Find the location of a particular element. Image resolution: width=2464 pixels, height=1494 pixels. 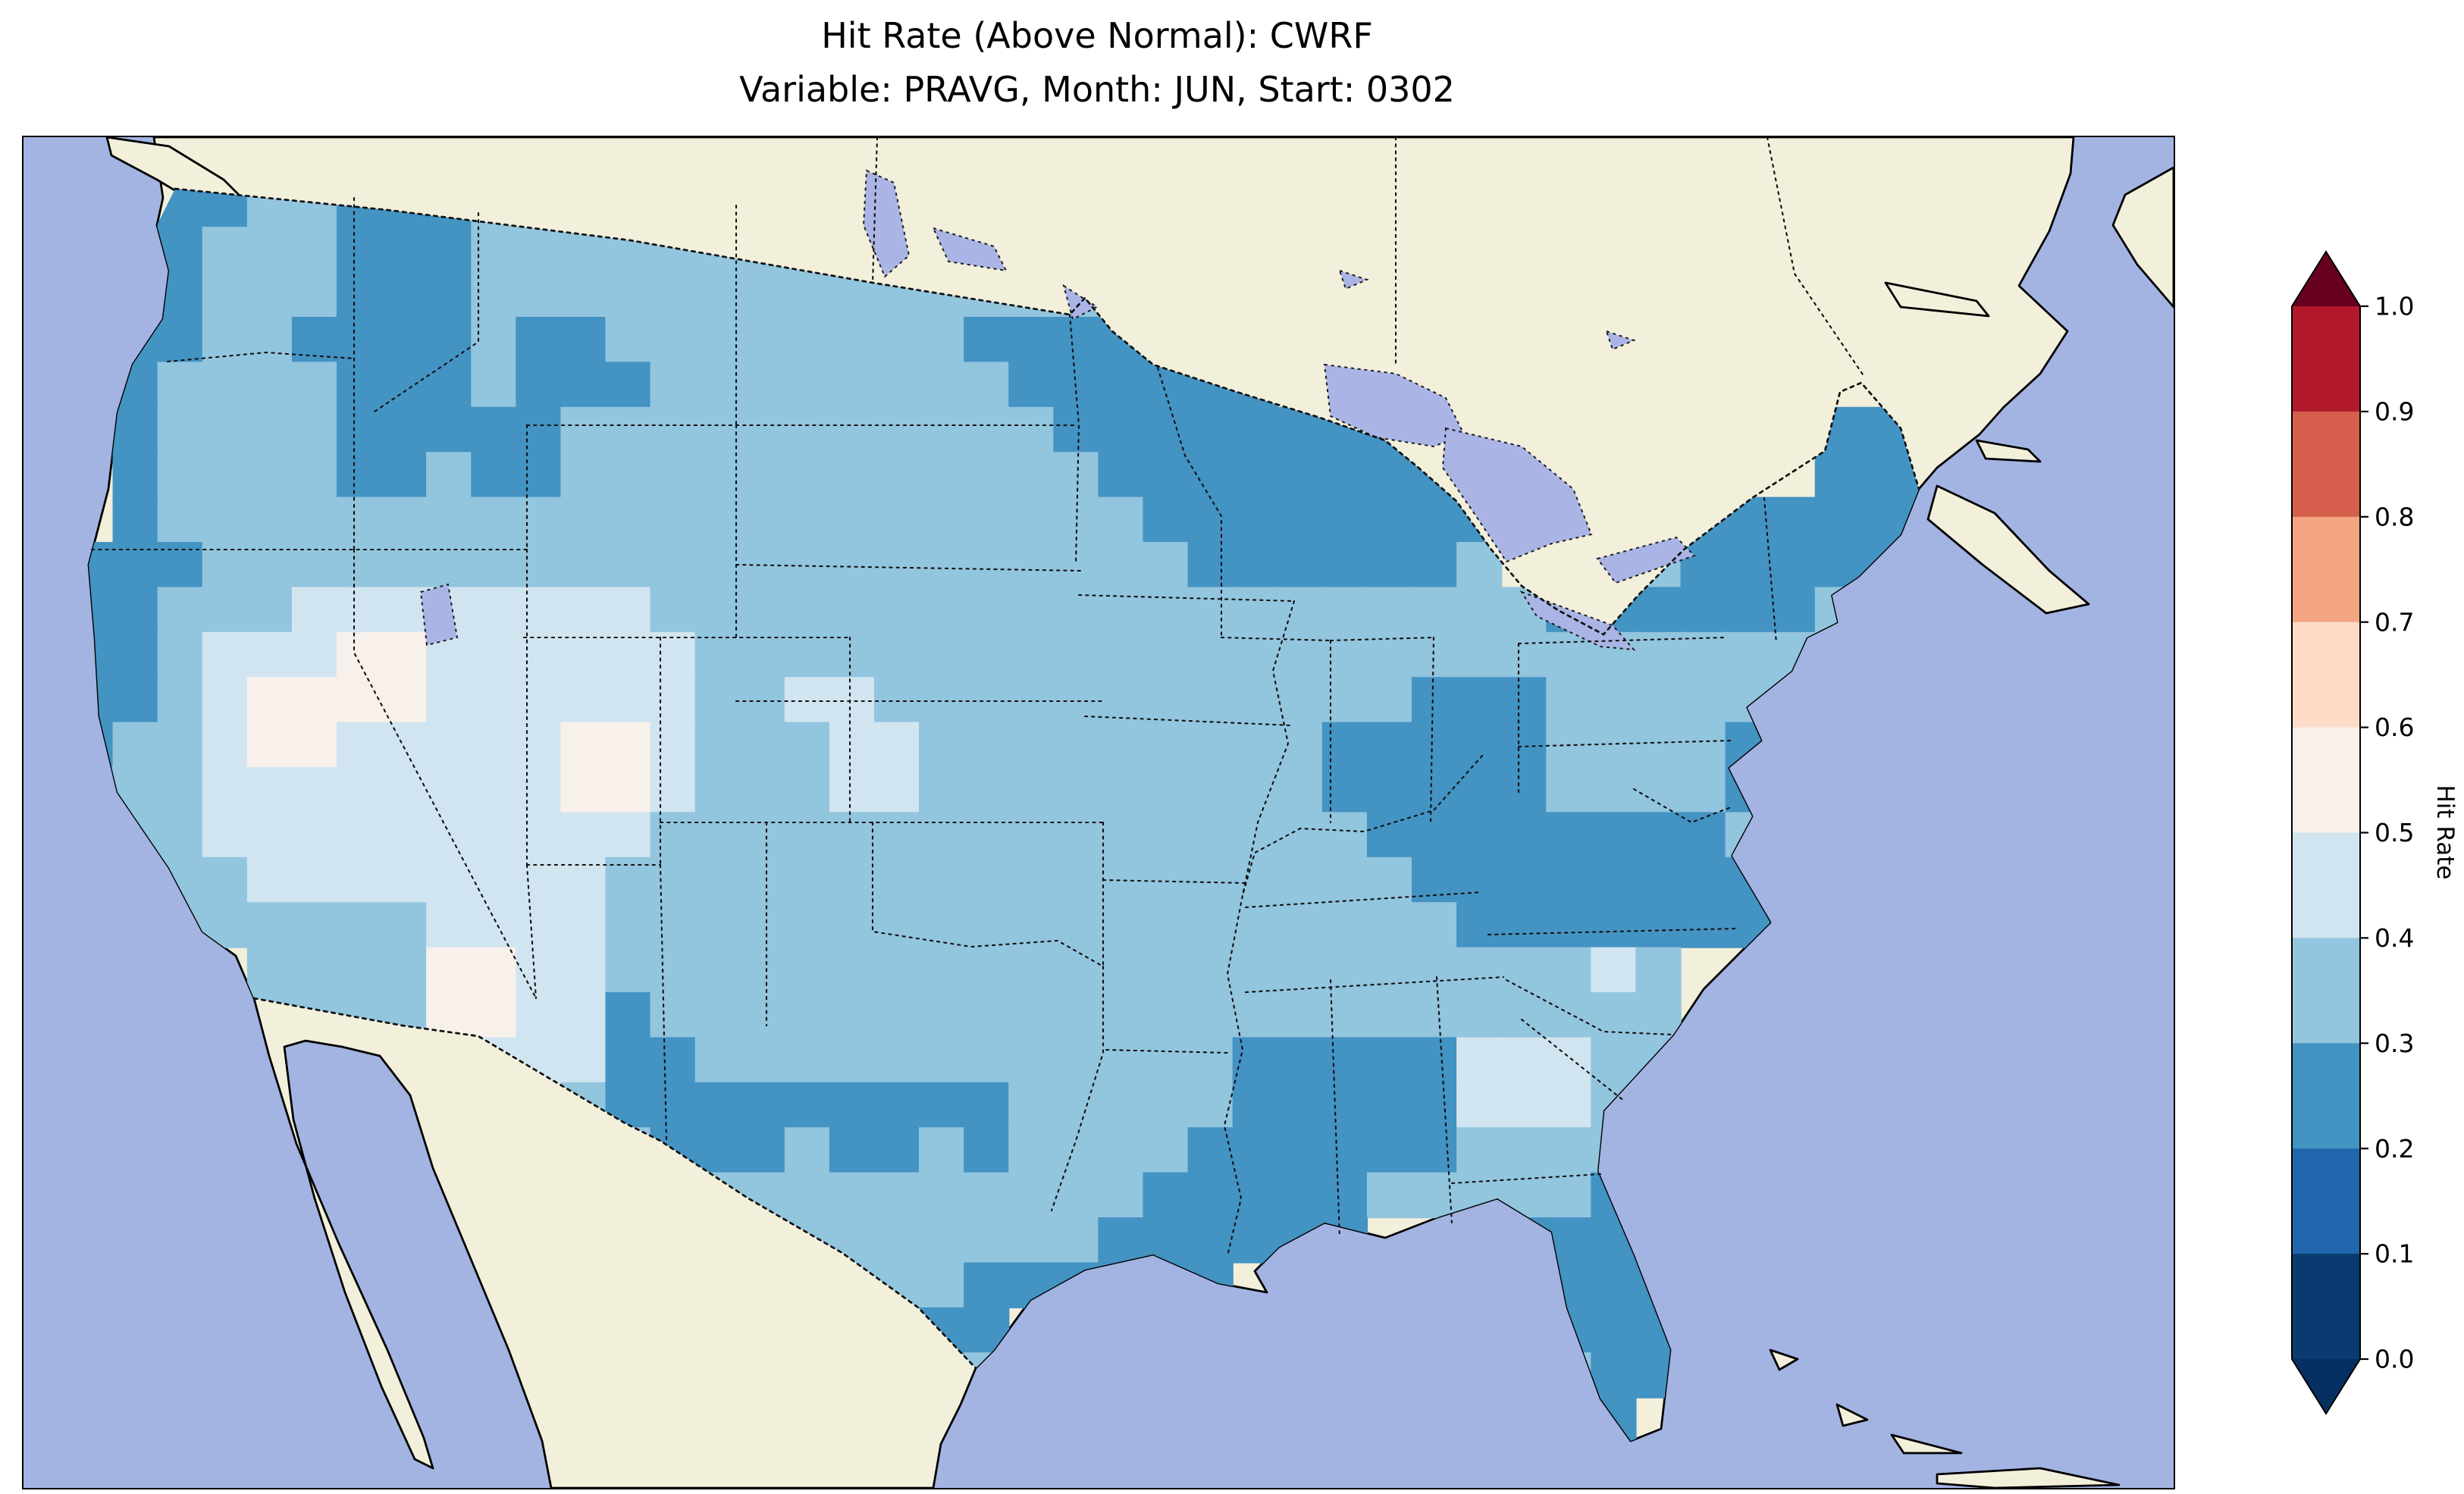

colorbar-label: Hit Rate is located at coordinates (2445, 832).